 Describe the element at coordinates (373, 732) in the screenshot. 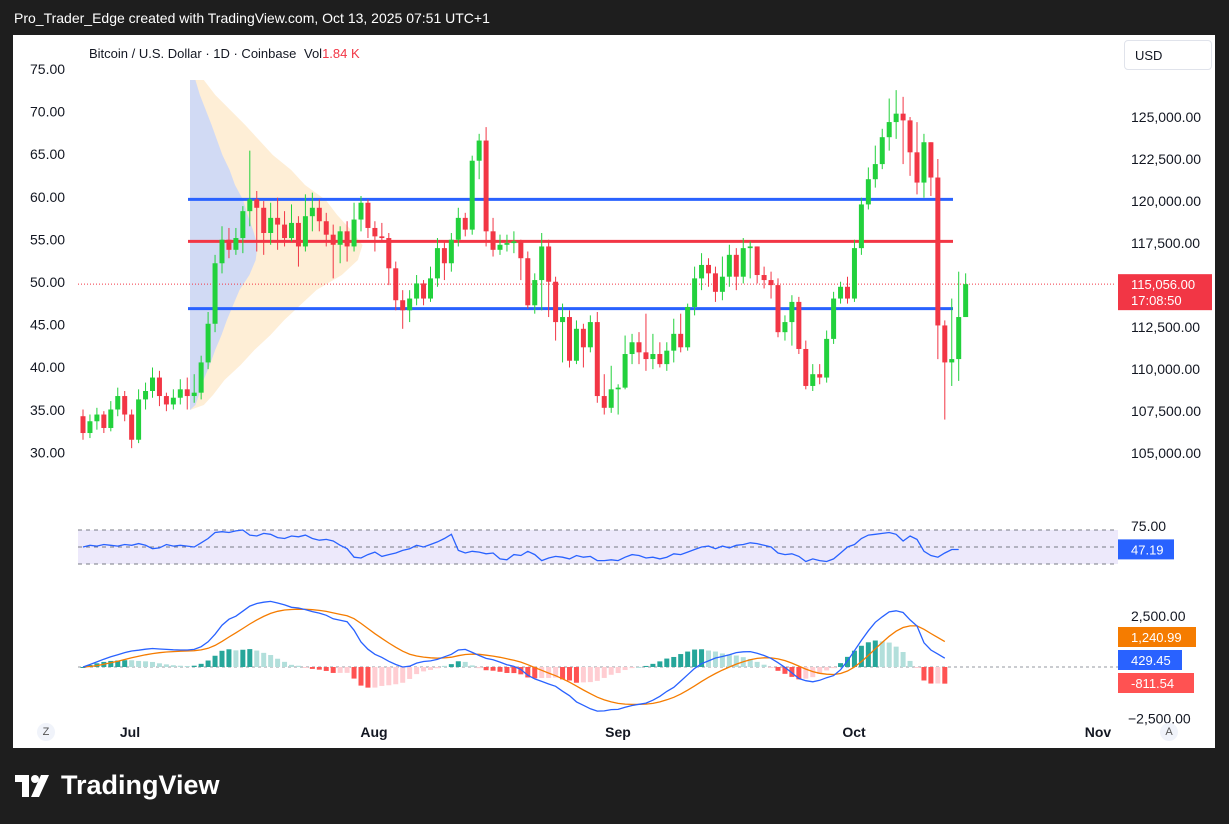

I see `time-axis-label: Aug` at that location.